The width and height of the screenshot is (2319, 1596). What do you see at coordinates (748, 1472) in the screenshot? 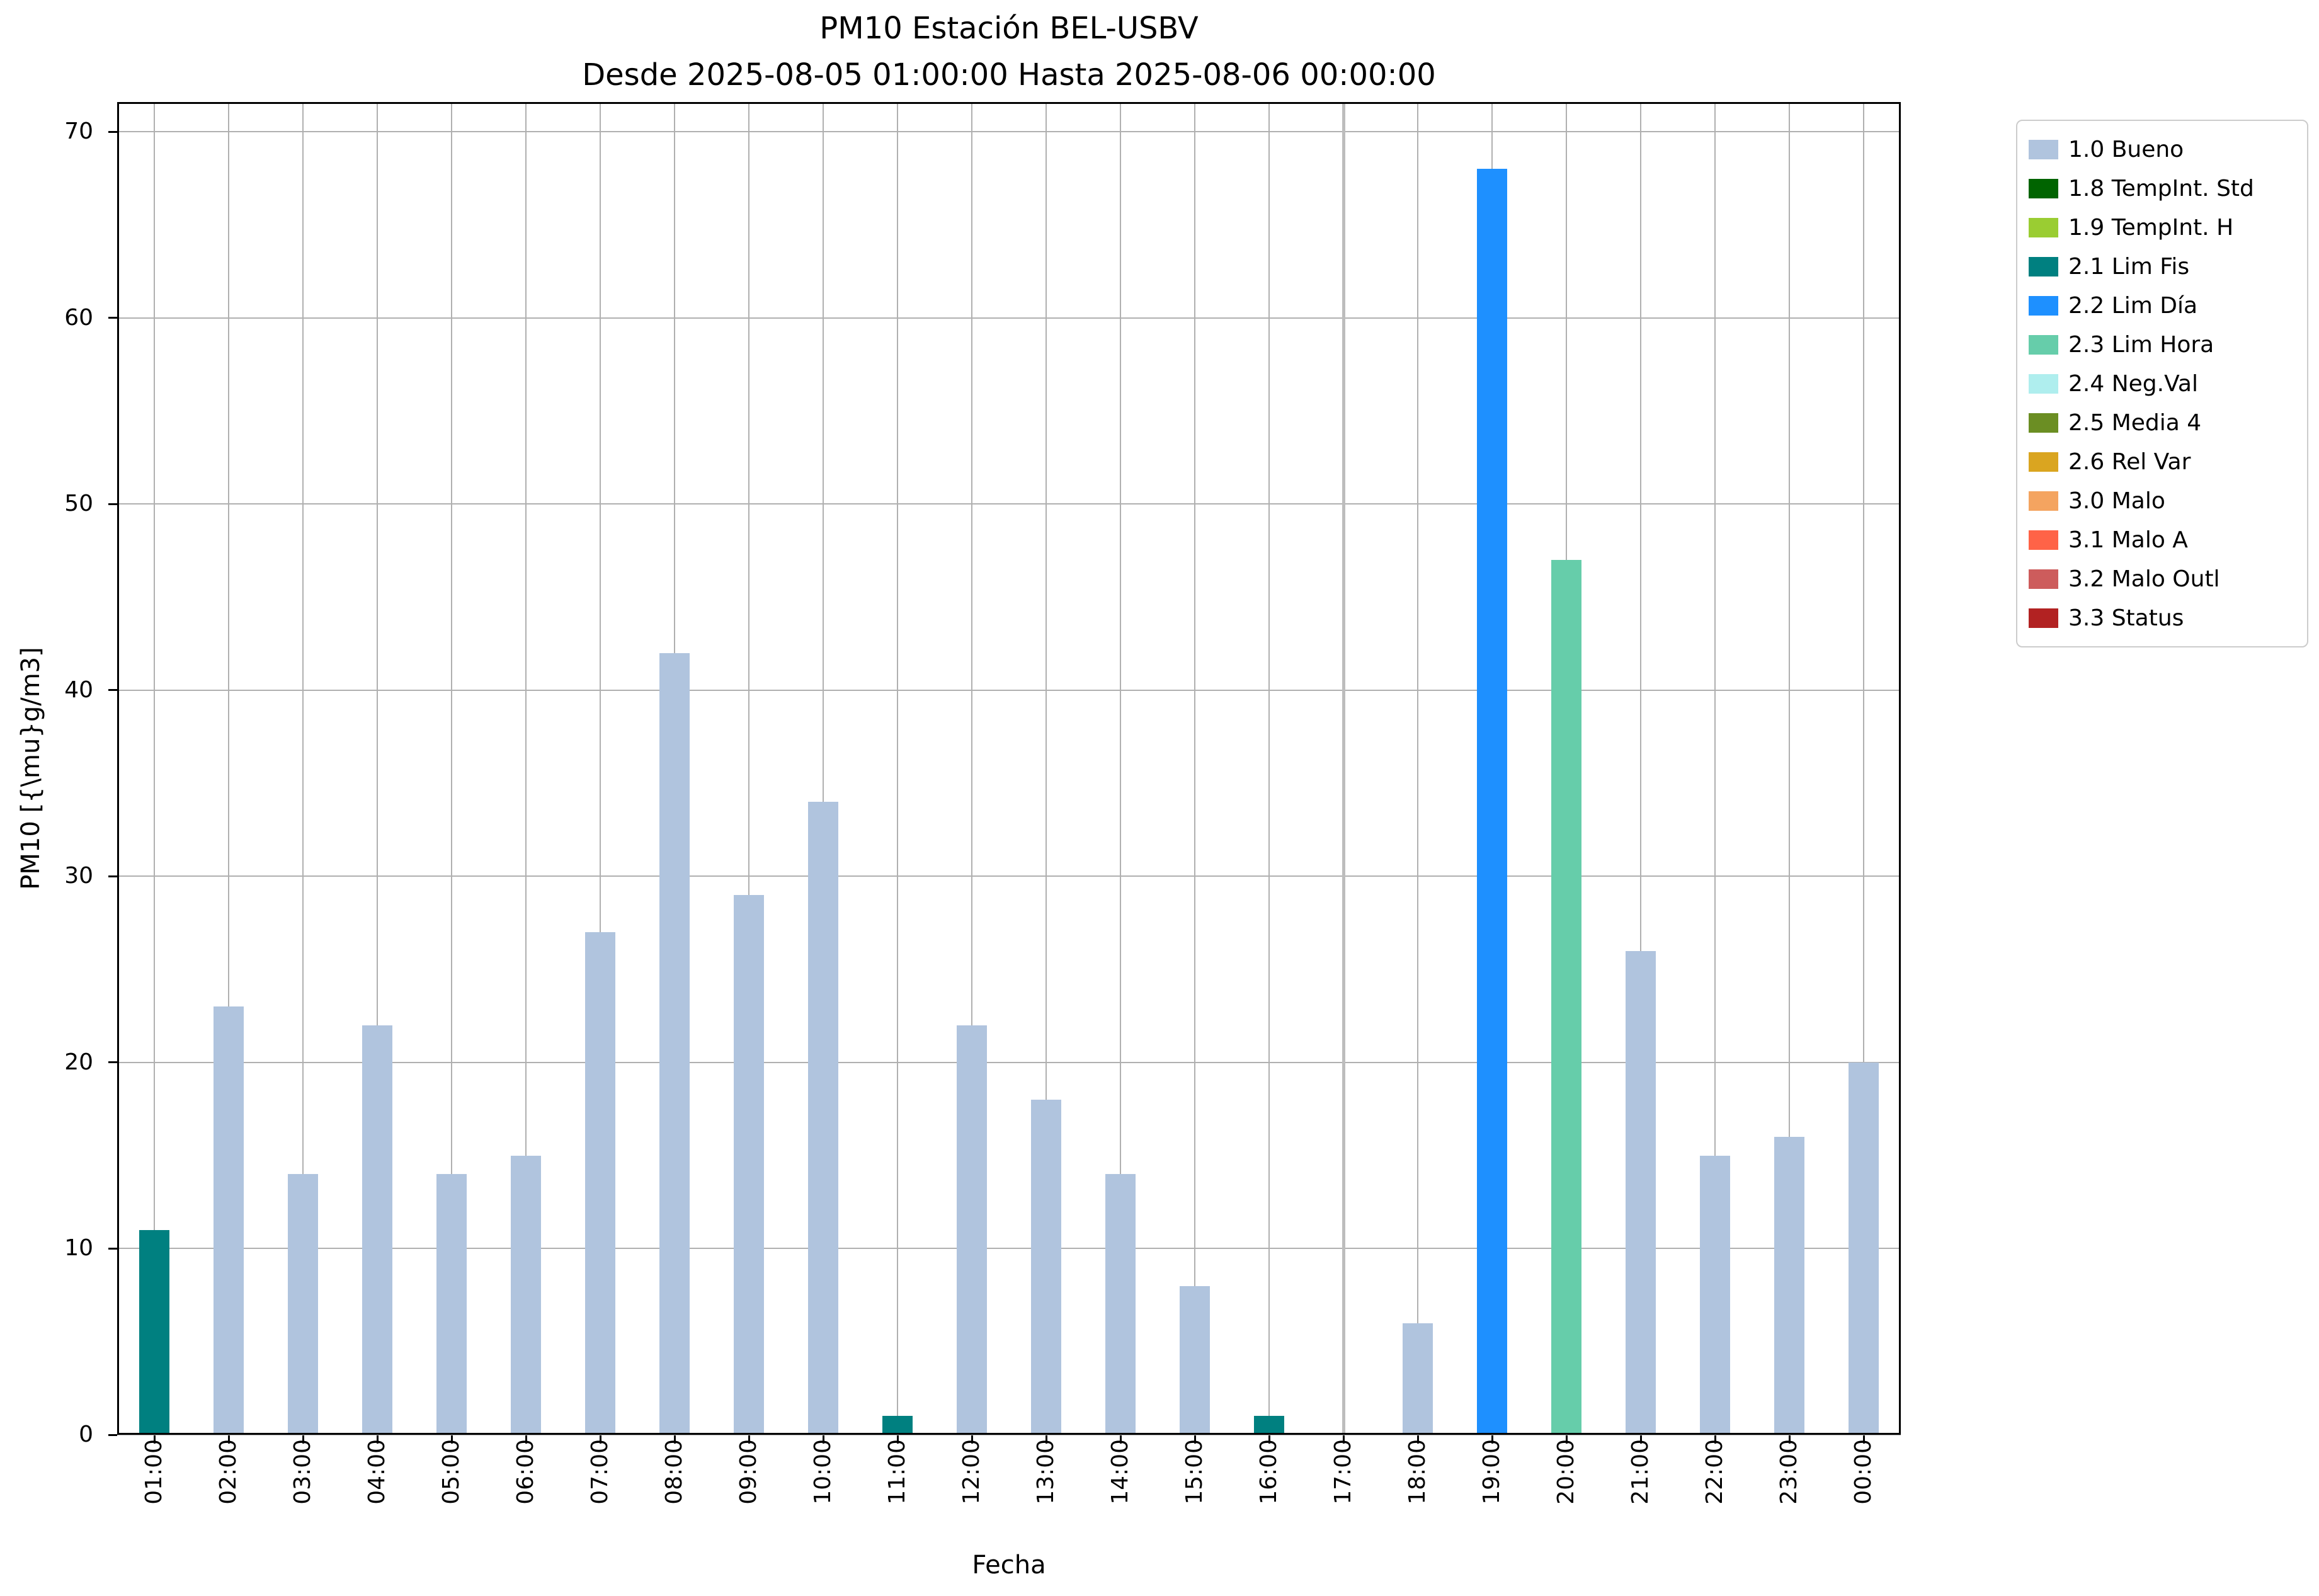
I see `x-tick-label: 09:00` at bounding box center [748, 1472].